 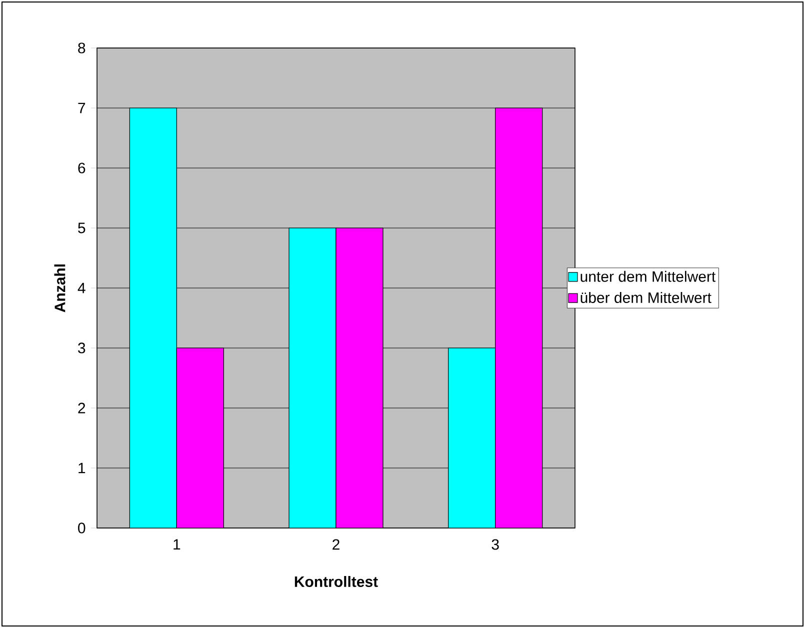 I want to click on y-tick-label: 0, so click(x=82, y=528).